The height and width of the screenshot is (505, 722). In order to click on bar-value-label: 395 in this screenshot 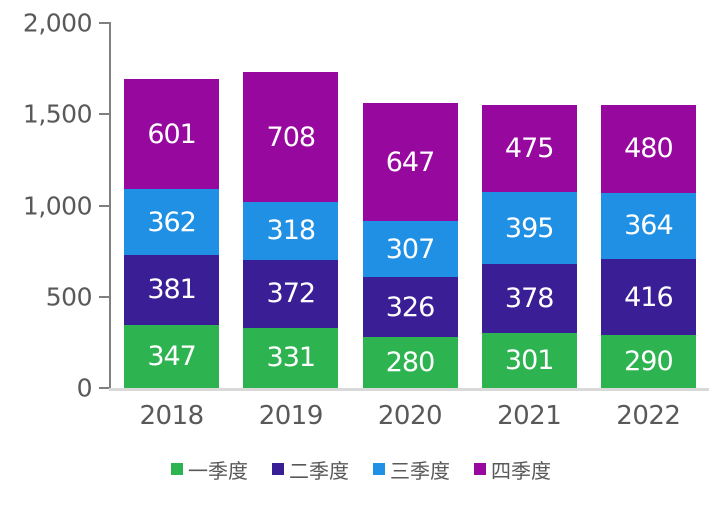, I will do `click(529, 228)`.